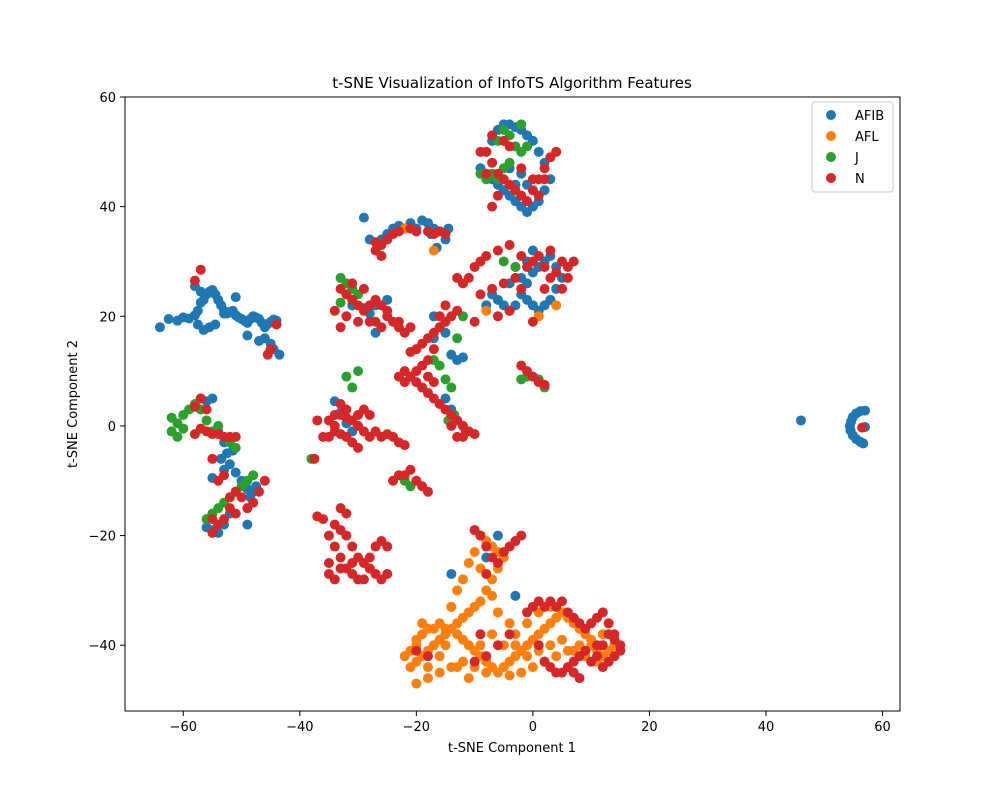 The width and height of the screenshot is (1000, 800). What do you see at coordinates (102, 646) in the screenshot?
I see `y-tick-label: −40` at bounding box center [102, 646].